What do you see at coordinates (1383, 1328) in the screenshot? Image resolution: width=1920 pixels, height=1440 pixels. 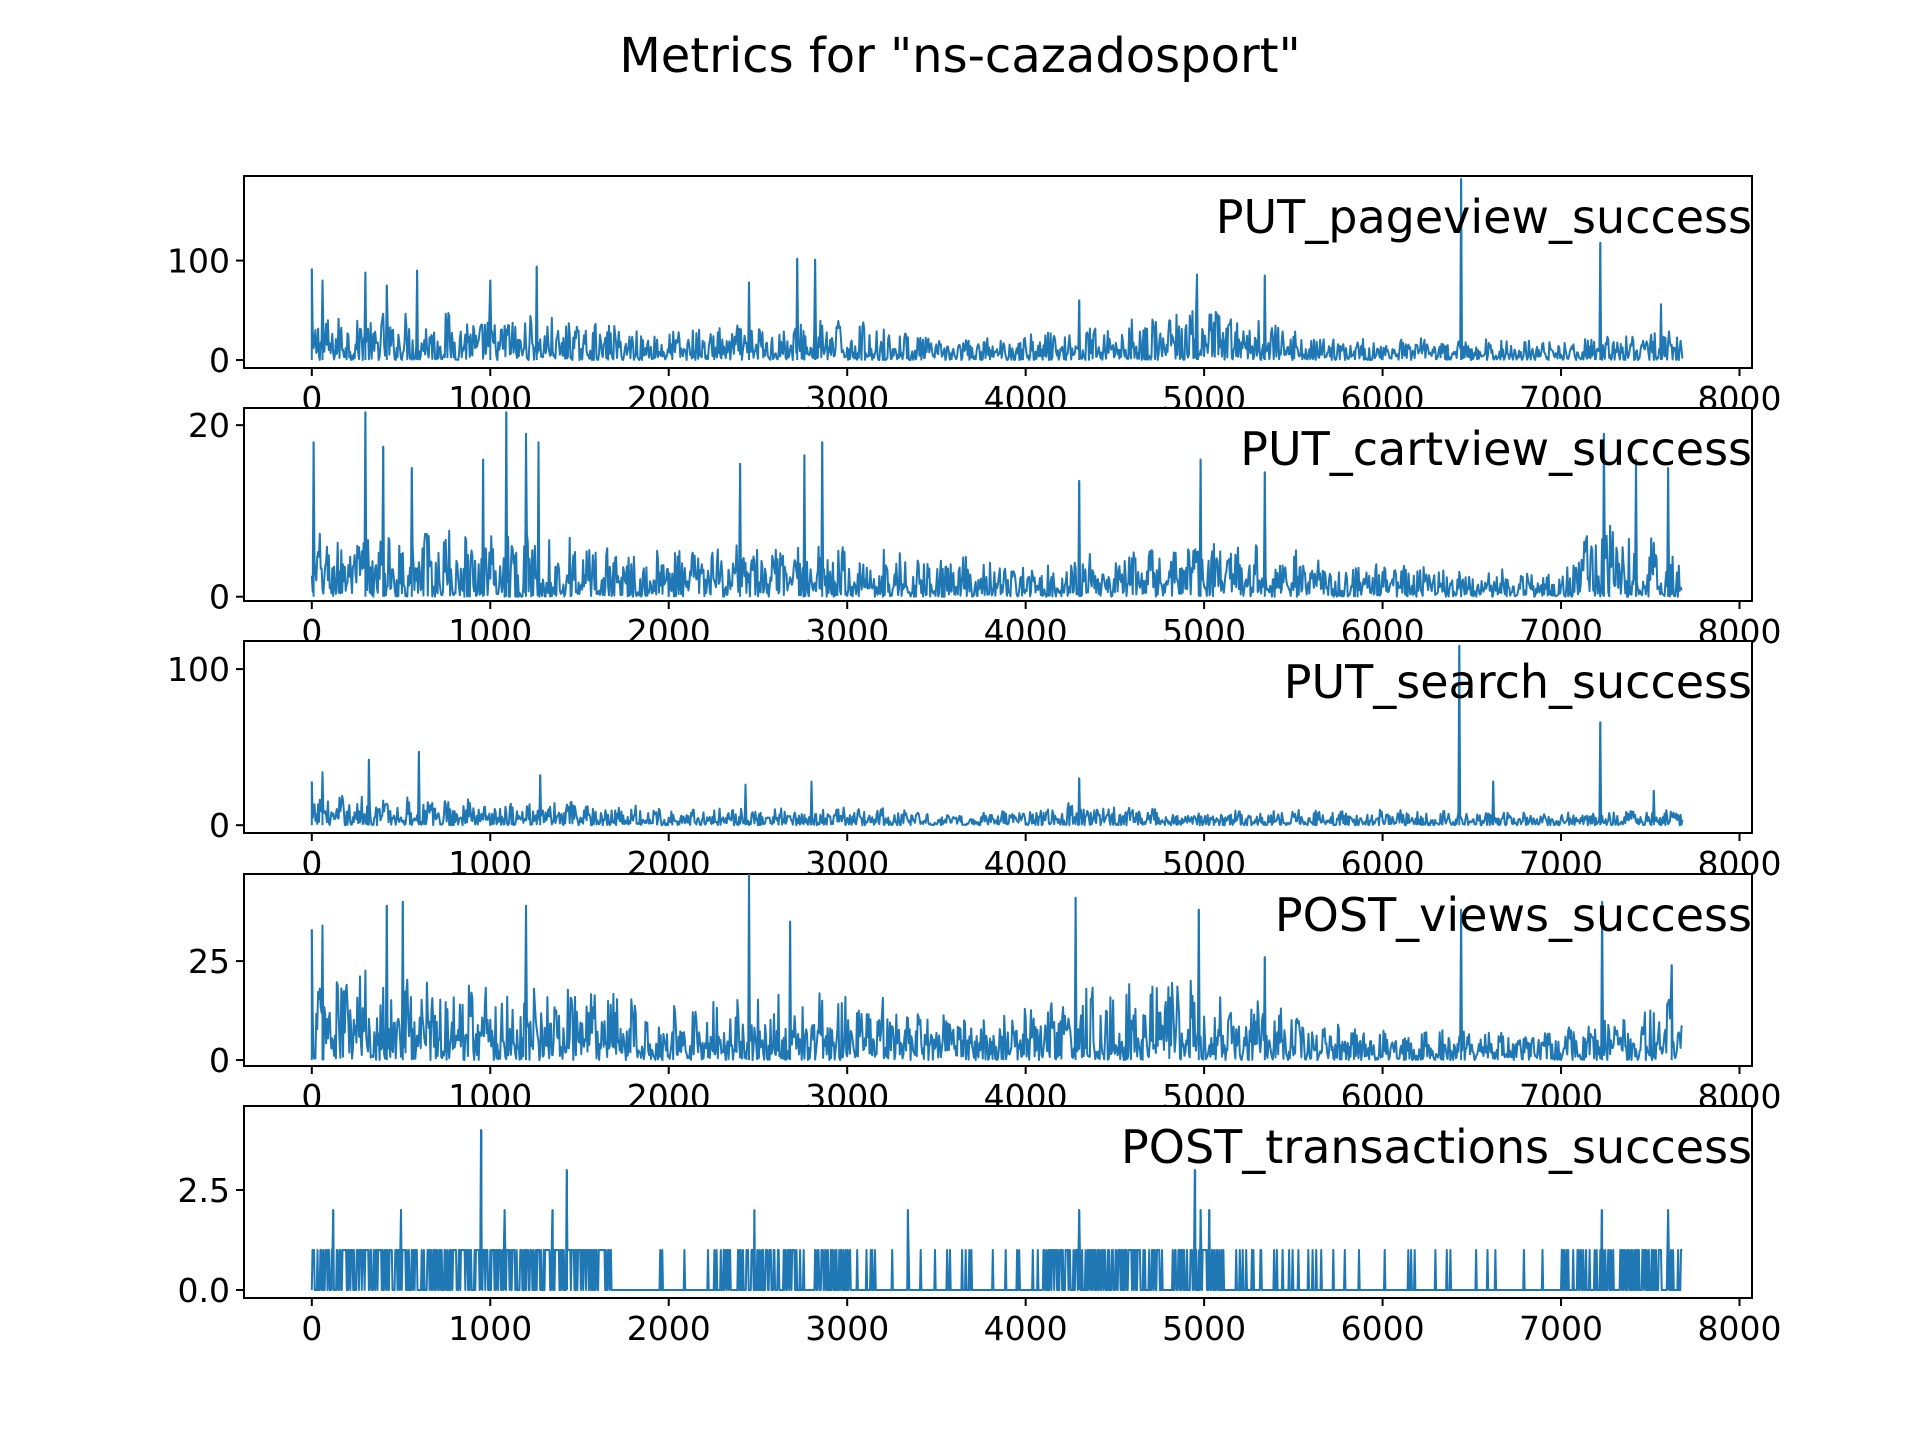 I see `x-tick-label: 6000` at bounding box center [1383, 1328].